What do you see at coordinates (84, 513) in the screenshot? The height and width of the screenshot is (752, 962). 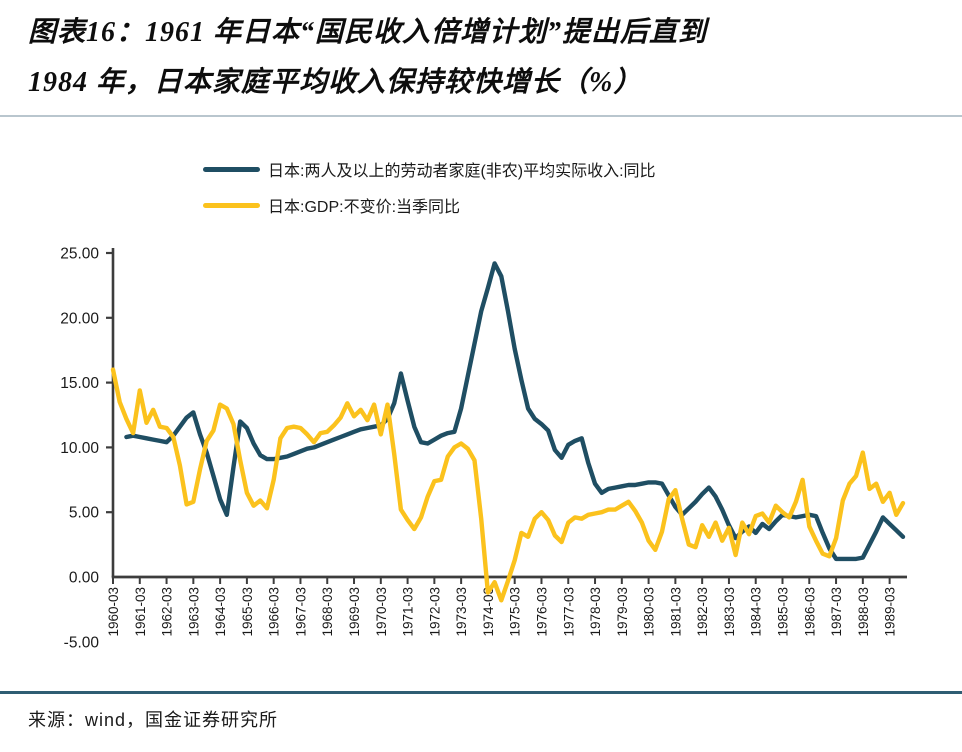 I see `y-axis-label: 5.00` at bounding box center [84, 513].